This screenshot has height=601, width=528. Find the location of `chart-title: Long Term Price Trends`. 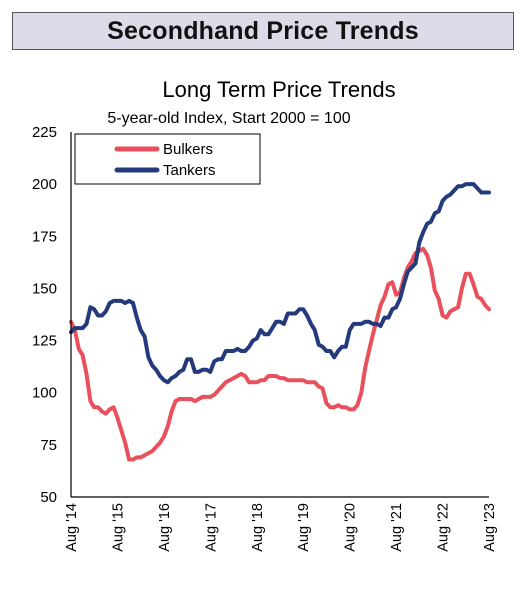

chart-title: Long Term Price Trends is located at coordinates (278, 89).